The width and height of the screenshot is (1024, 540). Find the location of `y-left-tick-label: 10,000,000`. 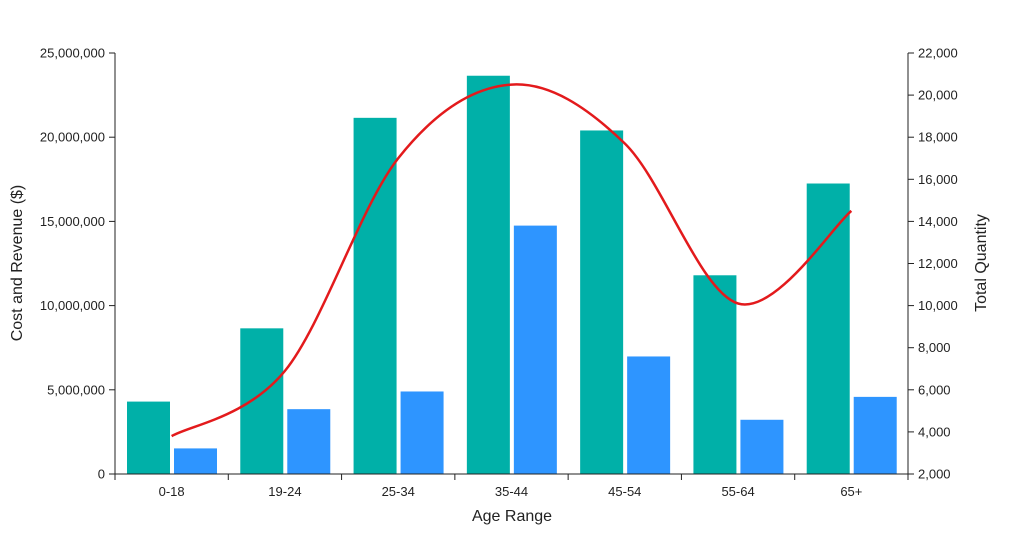

y-left-tick-label: 10,000,000 is located at coordinates (72, 305).